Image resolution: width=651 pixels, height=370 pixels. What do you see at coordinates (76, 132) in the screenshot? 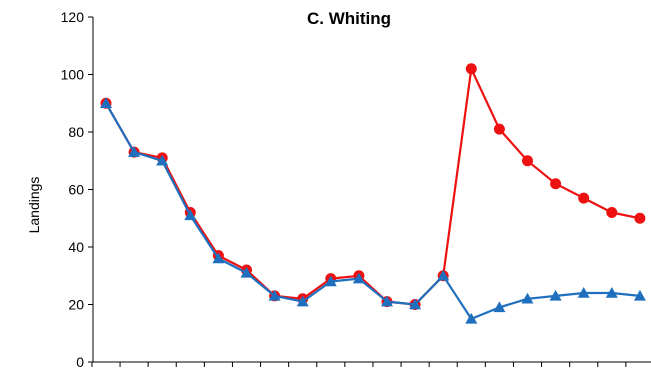
I see `y-tick-label: 80` at bounding box center [76, 132].